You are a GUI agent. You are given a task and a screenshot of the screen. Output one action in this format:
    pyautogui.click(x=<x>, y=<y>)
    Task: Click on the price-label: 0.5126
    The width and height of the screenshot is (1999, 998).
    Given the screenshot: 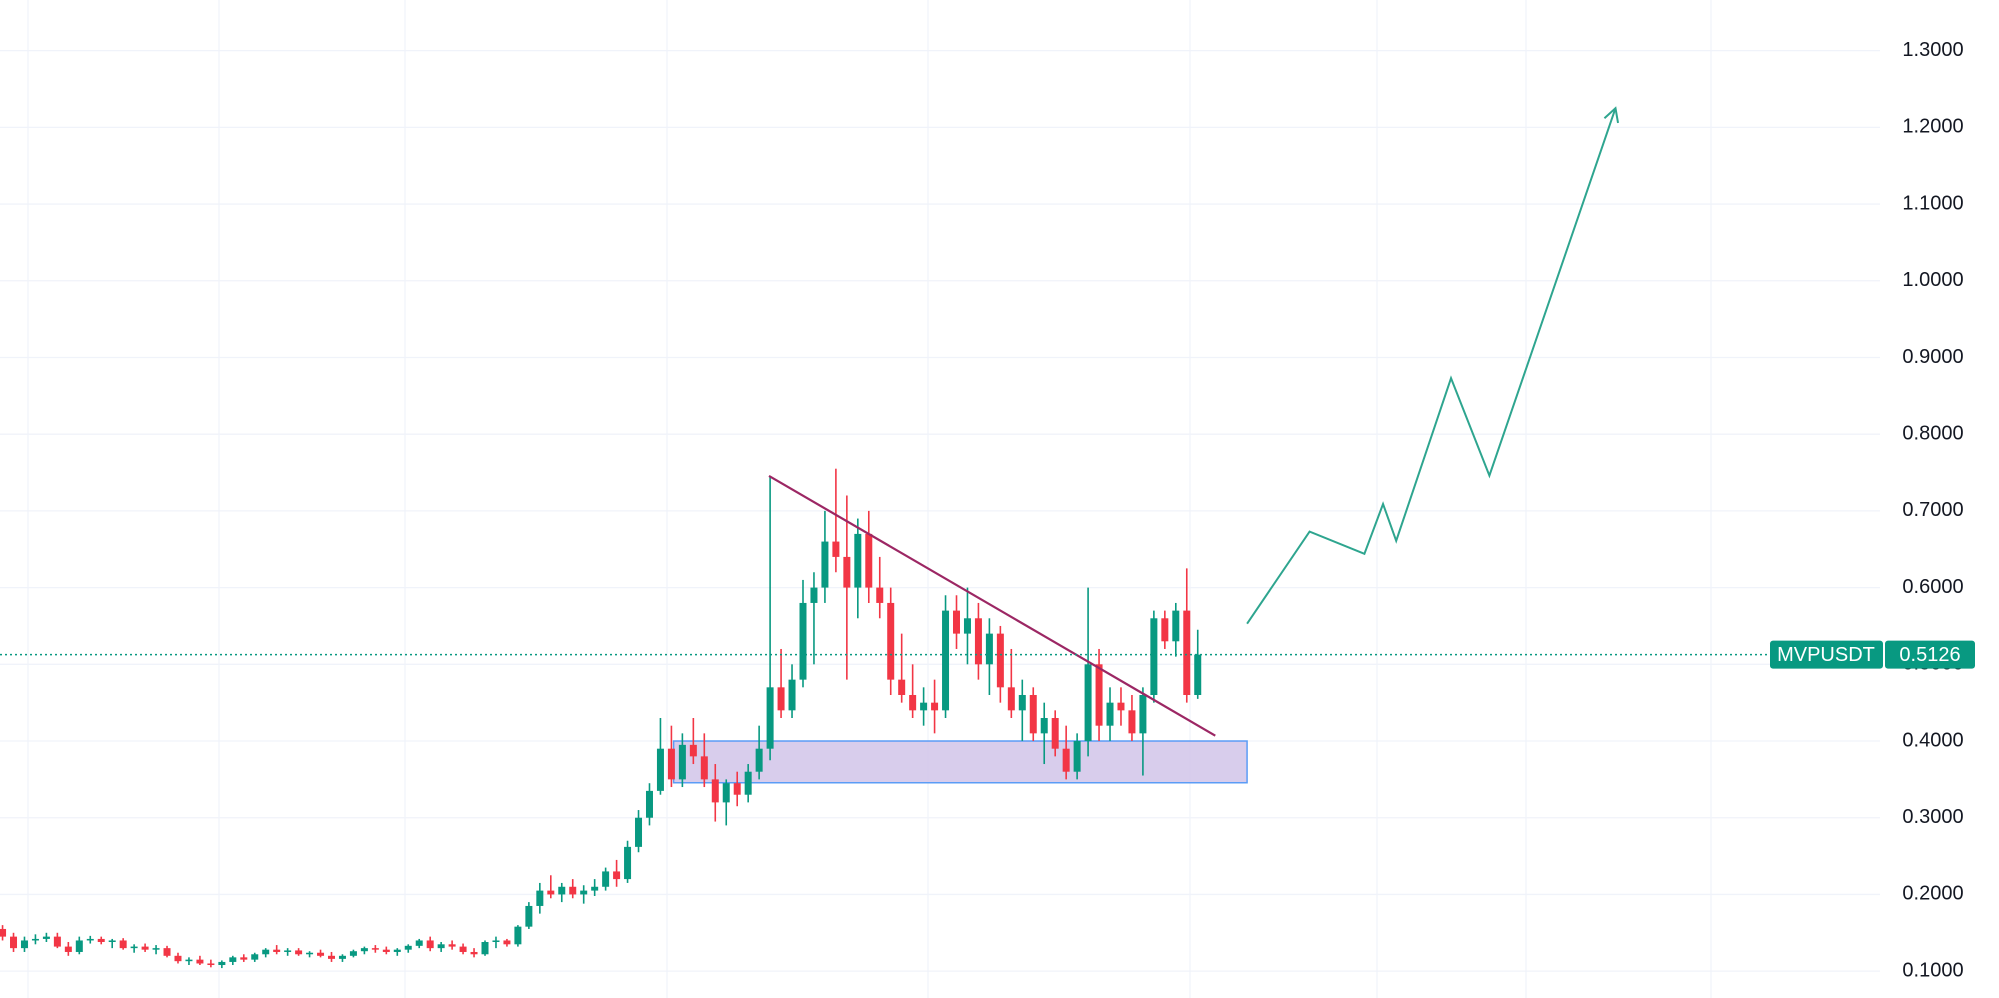 What is the action you would take?
    pyautogui.click(x=1929, y=655)
    